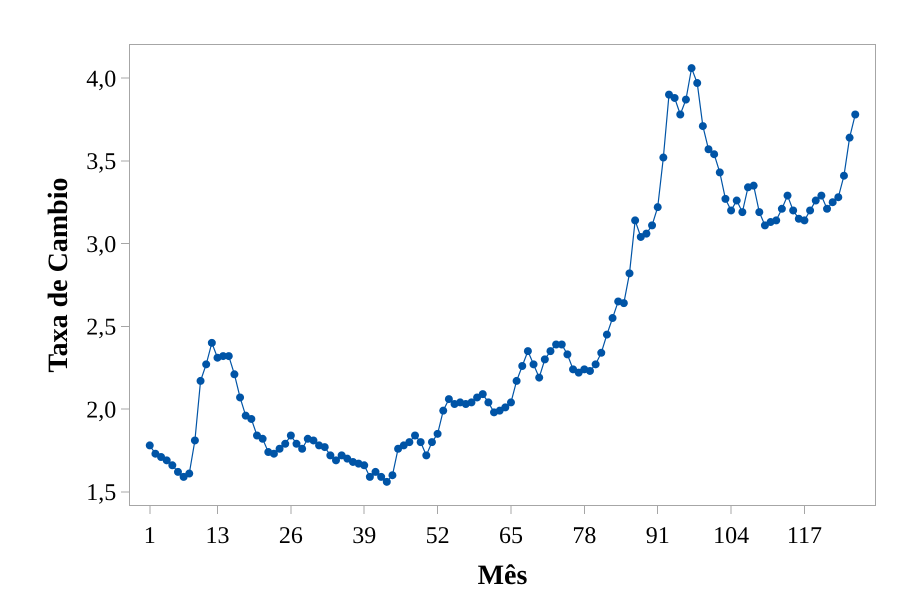  Describe the element at coordinates (584, 535) in the screenshot. I see `x-tick-label: 78` at that location.